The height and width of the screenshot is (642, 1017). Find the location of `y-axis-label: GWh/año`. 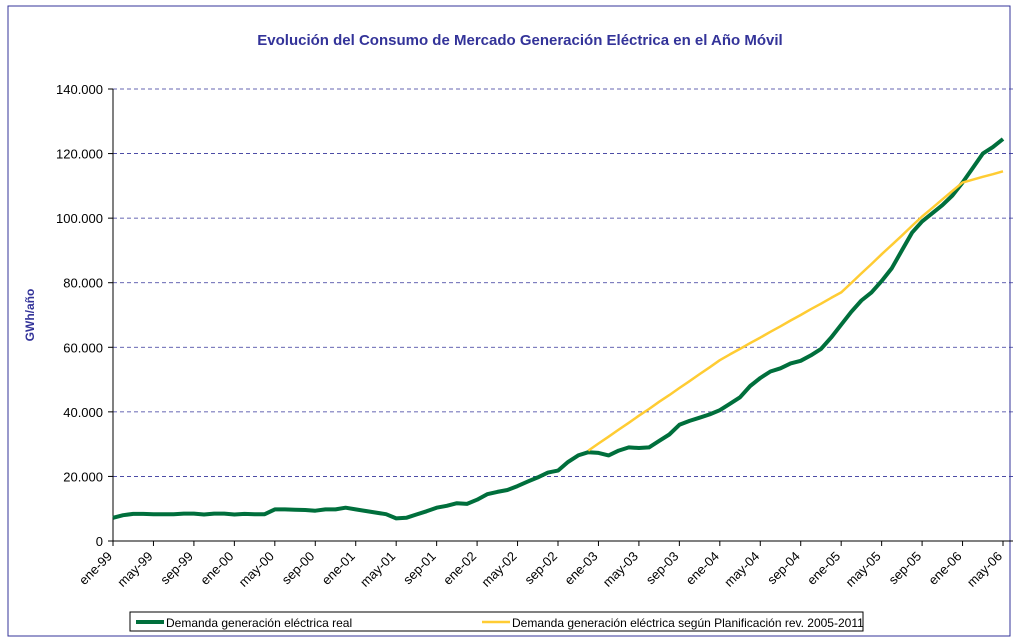

y-axis-label: GWh/año is located at coordinates (30, 315).